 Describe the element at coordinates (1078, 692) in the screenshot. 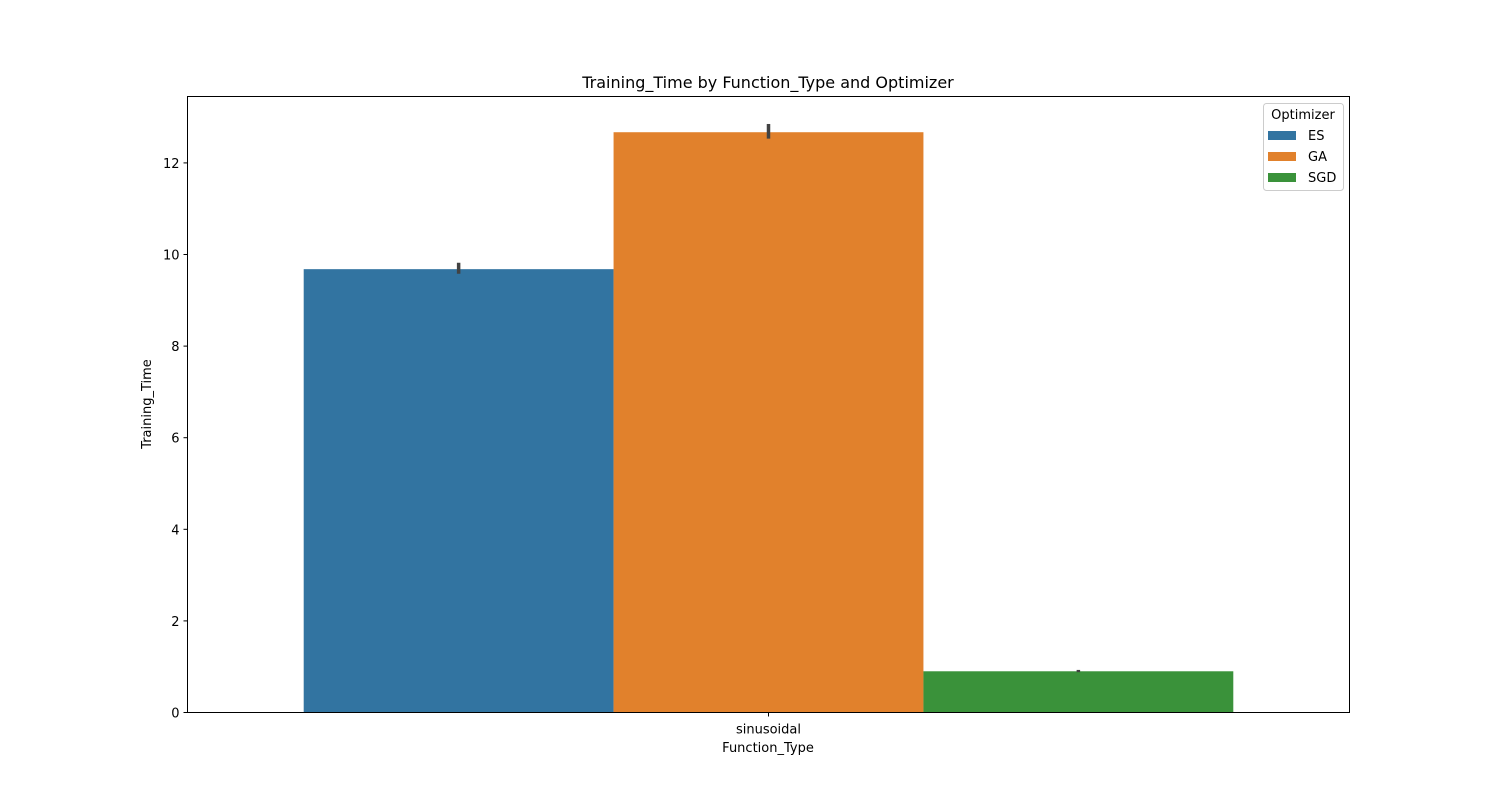

I see `bar-sgd` at that location.